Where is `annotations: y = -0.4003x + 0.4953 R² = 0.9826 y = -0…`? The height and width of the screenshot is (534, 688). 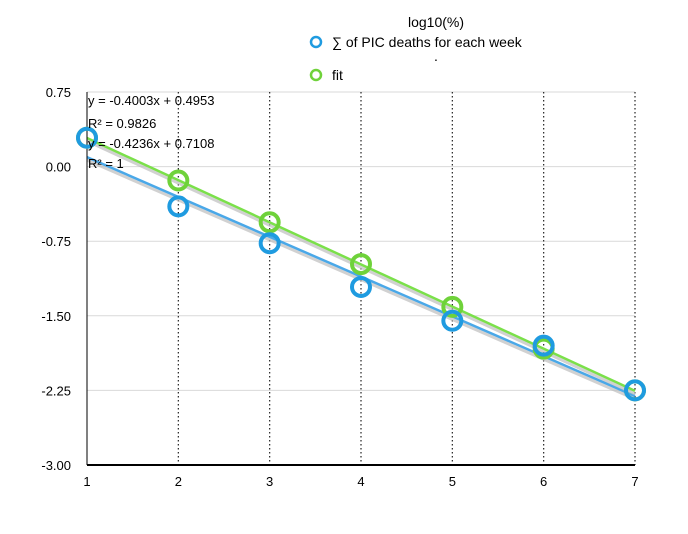
annotations: y = -0.4003x + 0.4953 R² = 0.9826 y = -0… is located at coordinates (151, 132).